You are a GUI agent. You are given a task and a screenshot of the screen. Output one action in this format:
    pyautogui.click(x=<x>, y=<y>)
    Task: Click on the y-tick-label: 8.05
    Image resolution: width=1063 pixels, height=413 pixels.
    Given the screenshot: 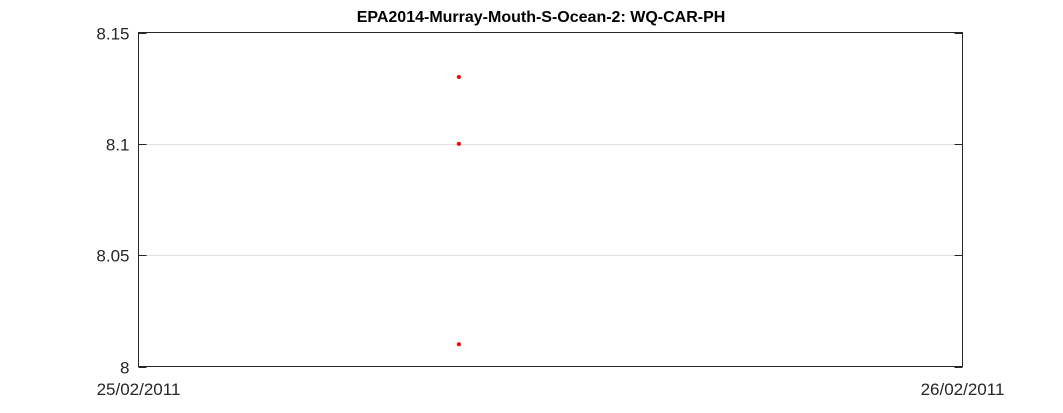 What is the action you would take?
    pyautogui.click(x=112, y=256)
    